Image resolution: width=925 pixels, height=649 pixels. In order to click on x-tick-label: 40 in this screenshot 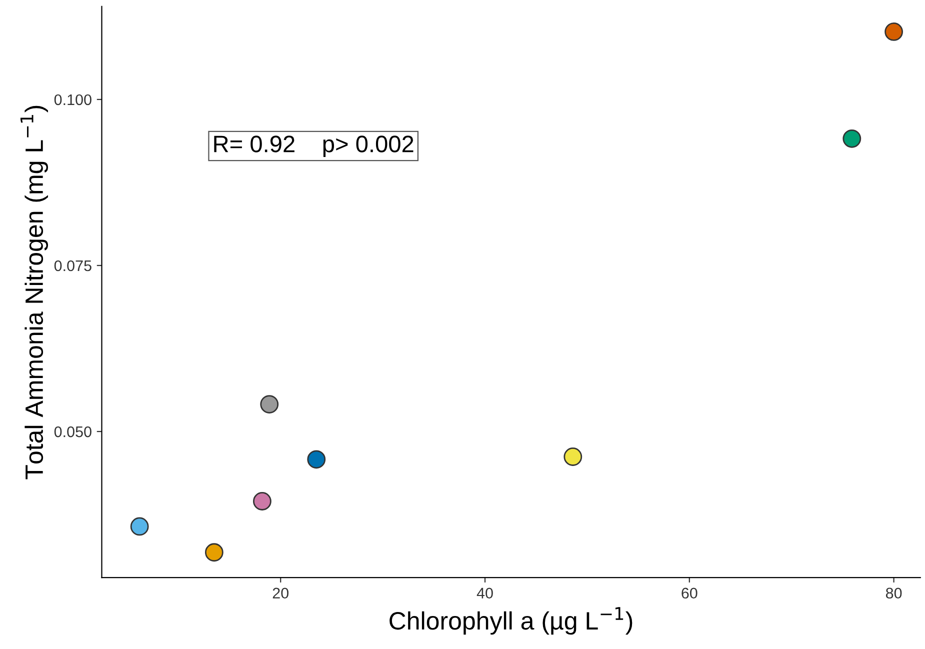, I will do `click(484, 593)`.